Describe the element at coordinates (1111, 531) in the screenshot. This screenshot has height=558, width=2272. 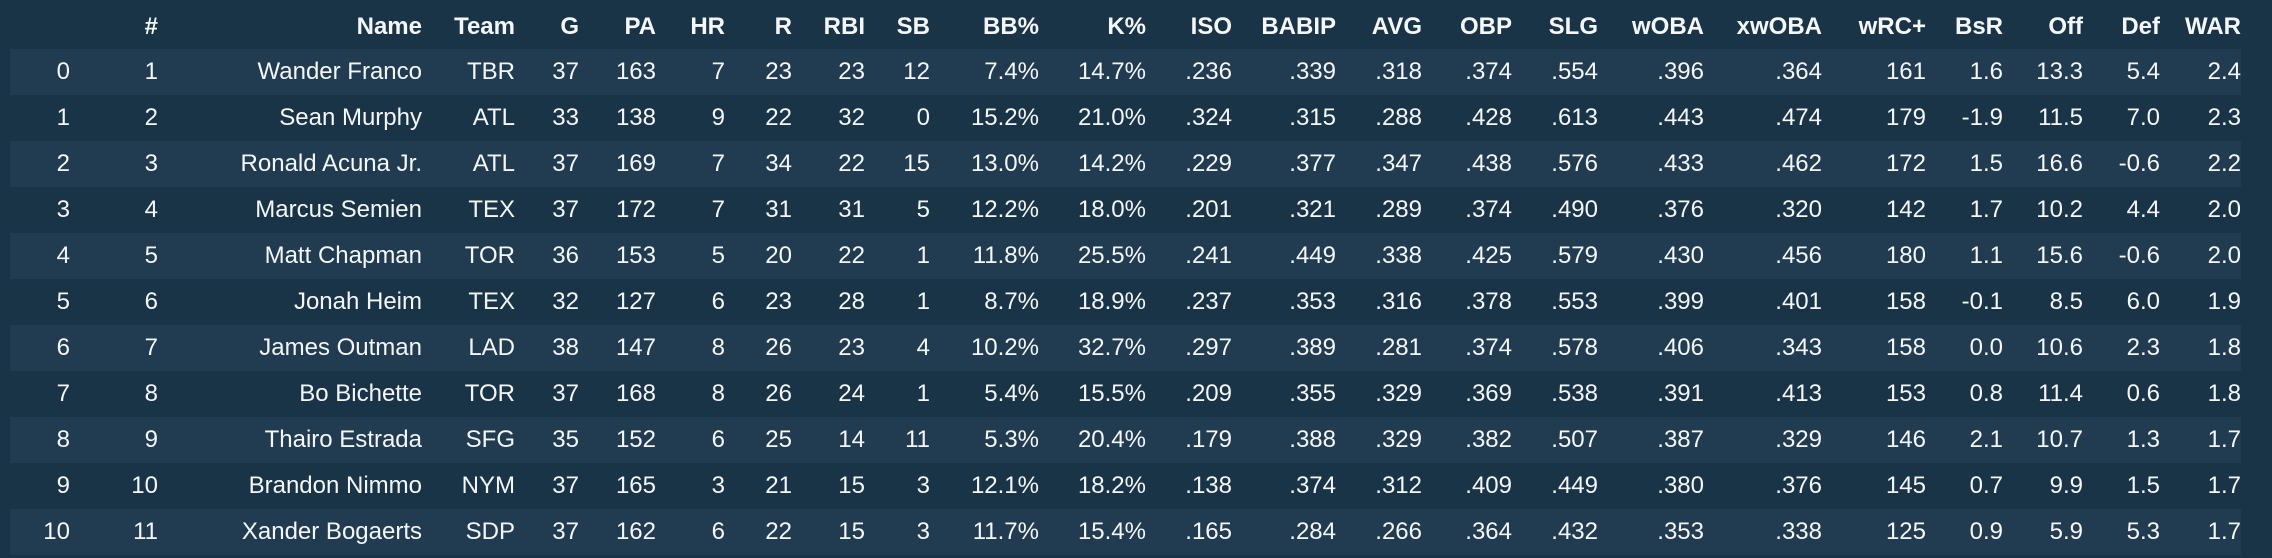
I see `table-cell: 15.4%` at that location.